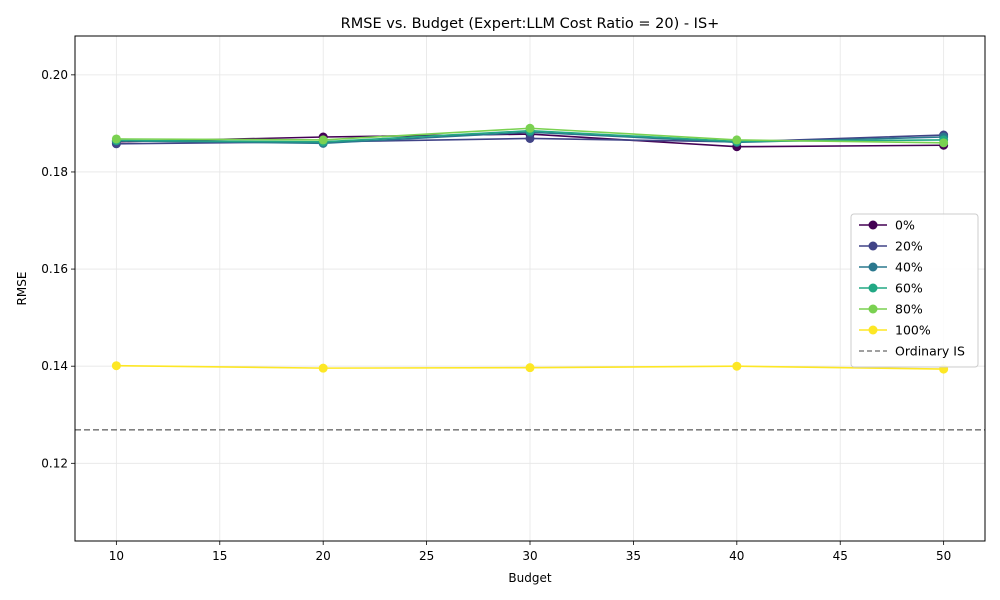 The image size is (1000, 600). Describe the element at coordinates (909, 309) in the screenshot. I see `legend-label: 80%` at that location.